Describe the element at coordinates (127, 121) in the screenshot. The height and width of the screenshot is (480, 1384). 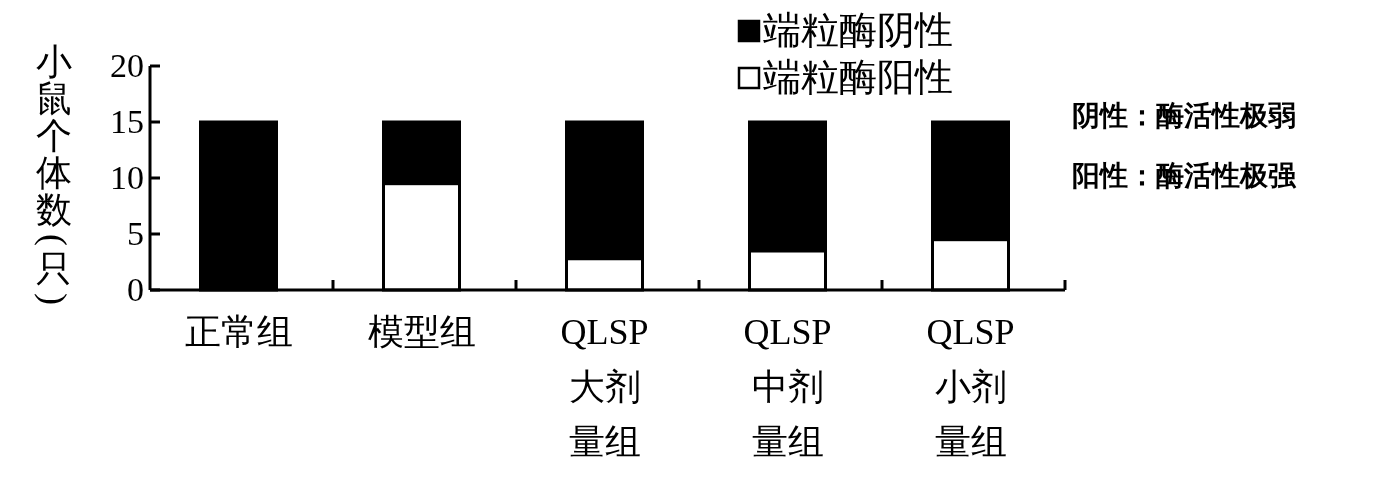
I see `y-tick-label: 15` at that location.